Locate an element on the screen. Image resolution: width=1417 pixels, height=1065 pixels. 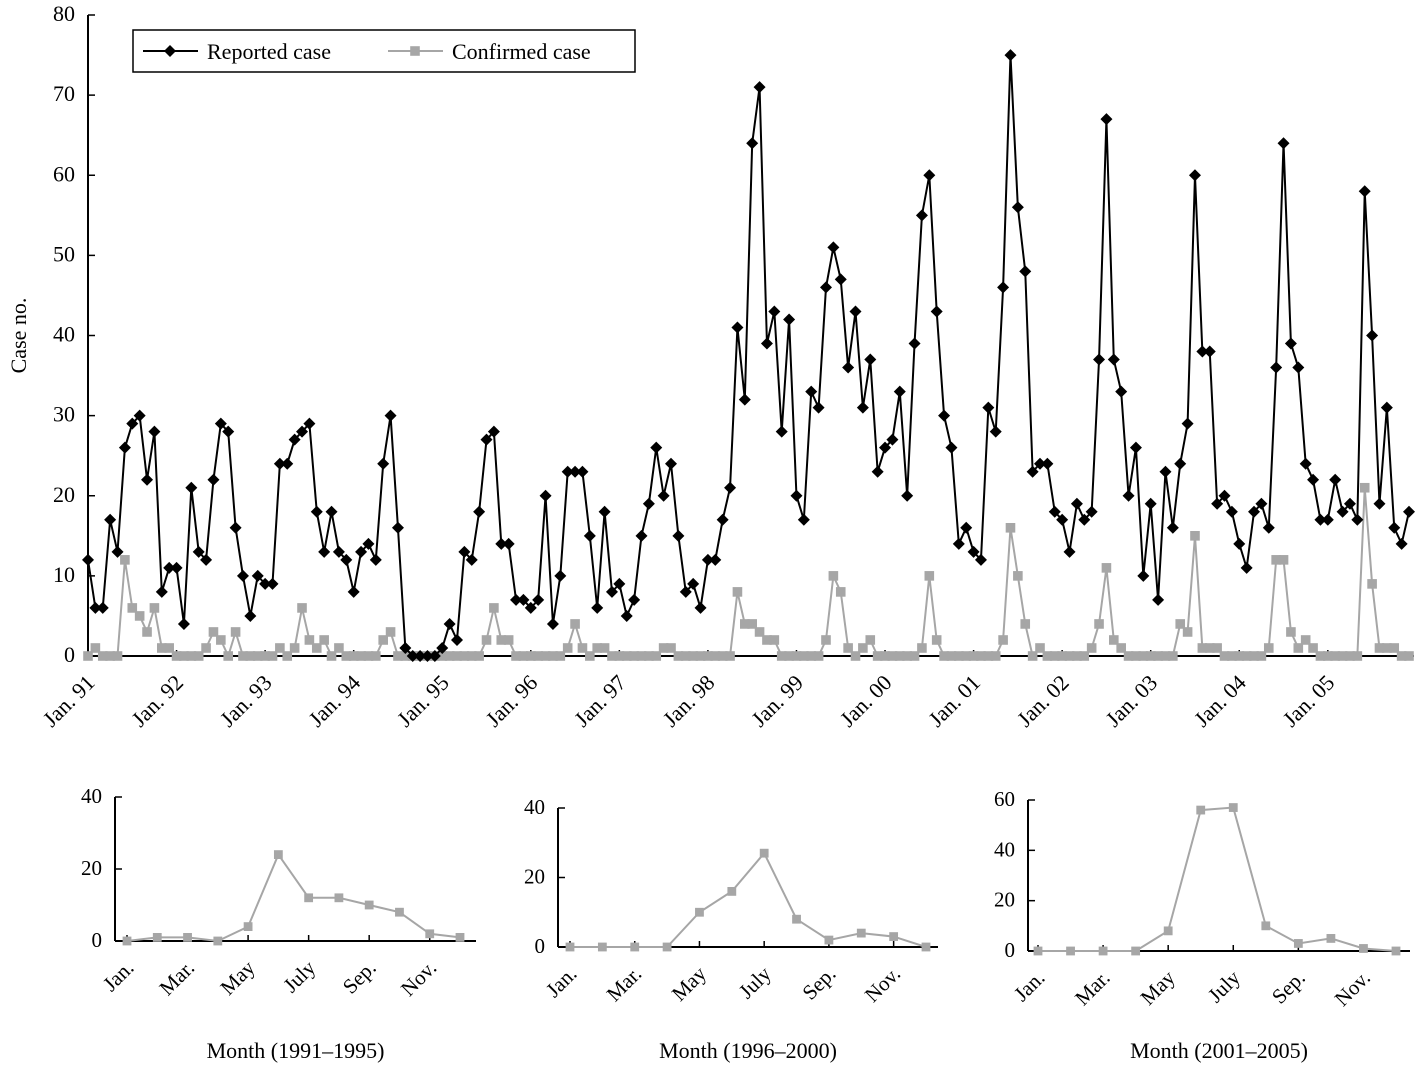
x-tick-label: Nov. is located at coordinates (418, 978).